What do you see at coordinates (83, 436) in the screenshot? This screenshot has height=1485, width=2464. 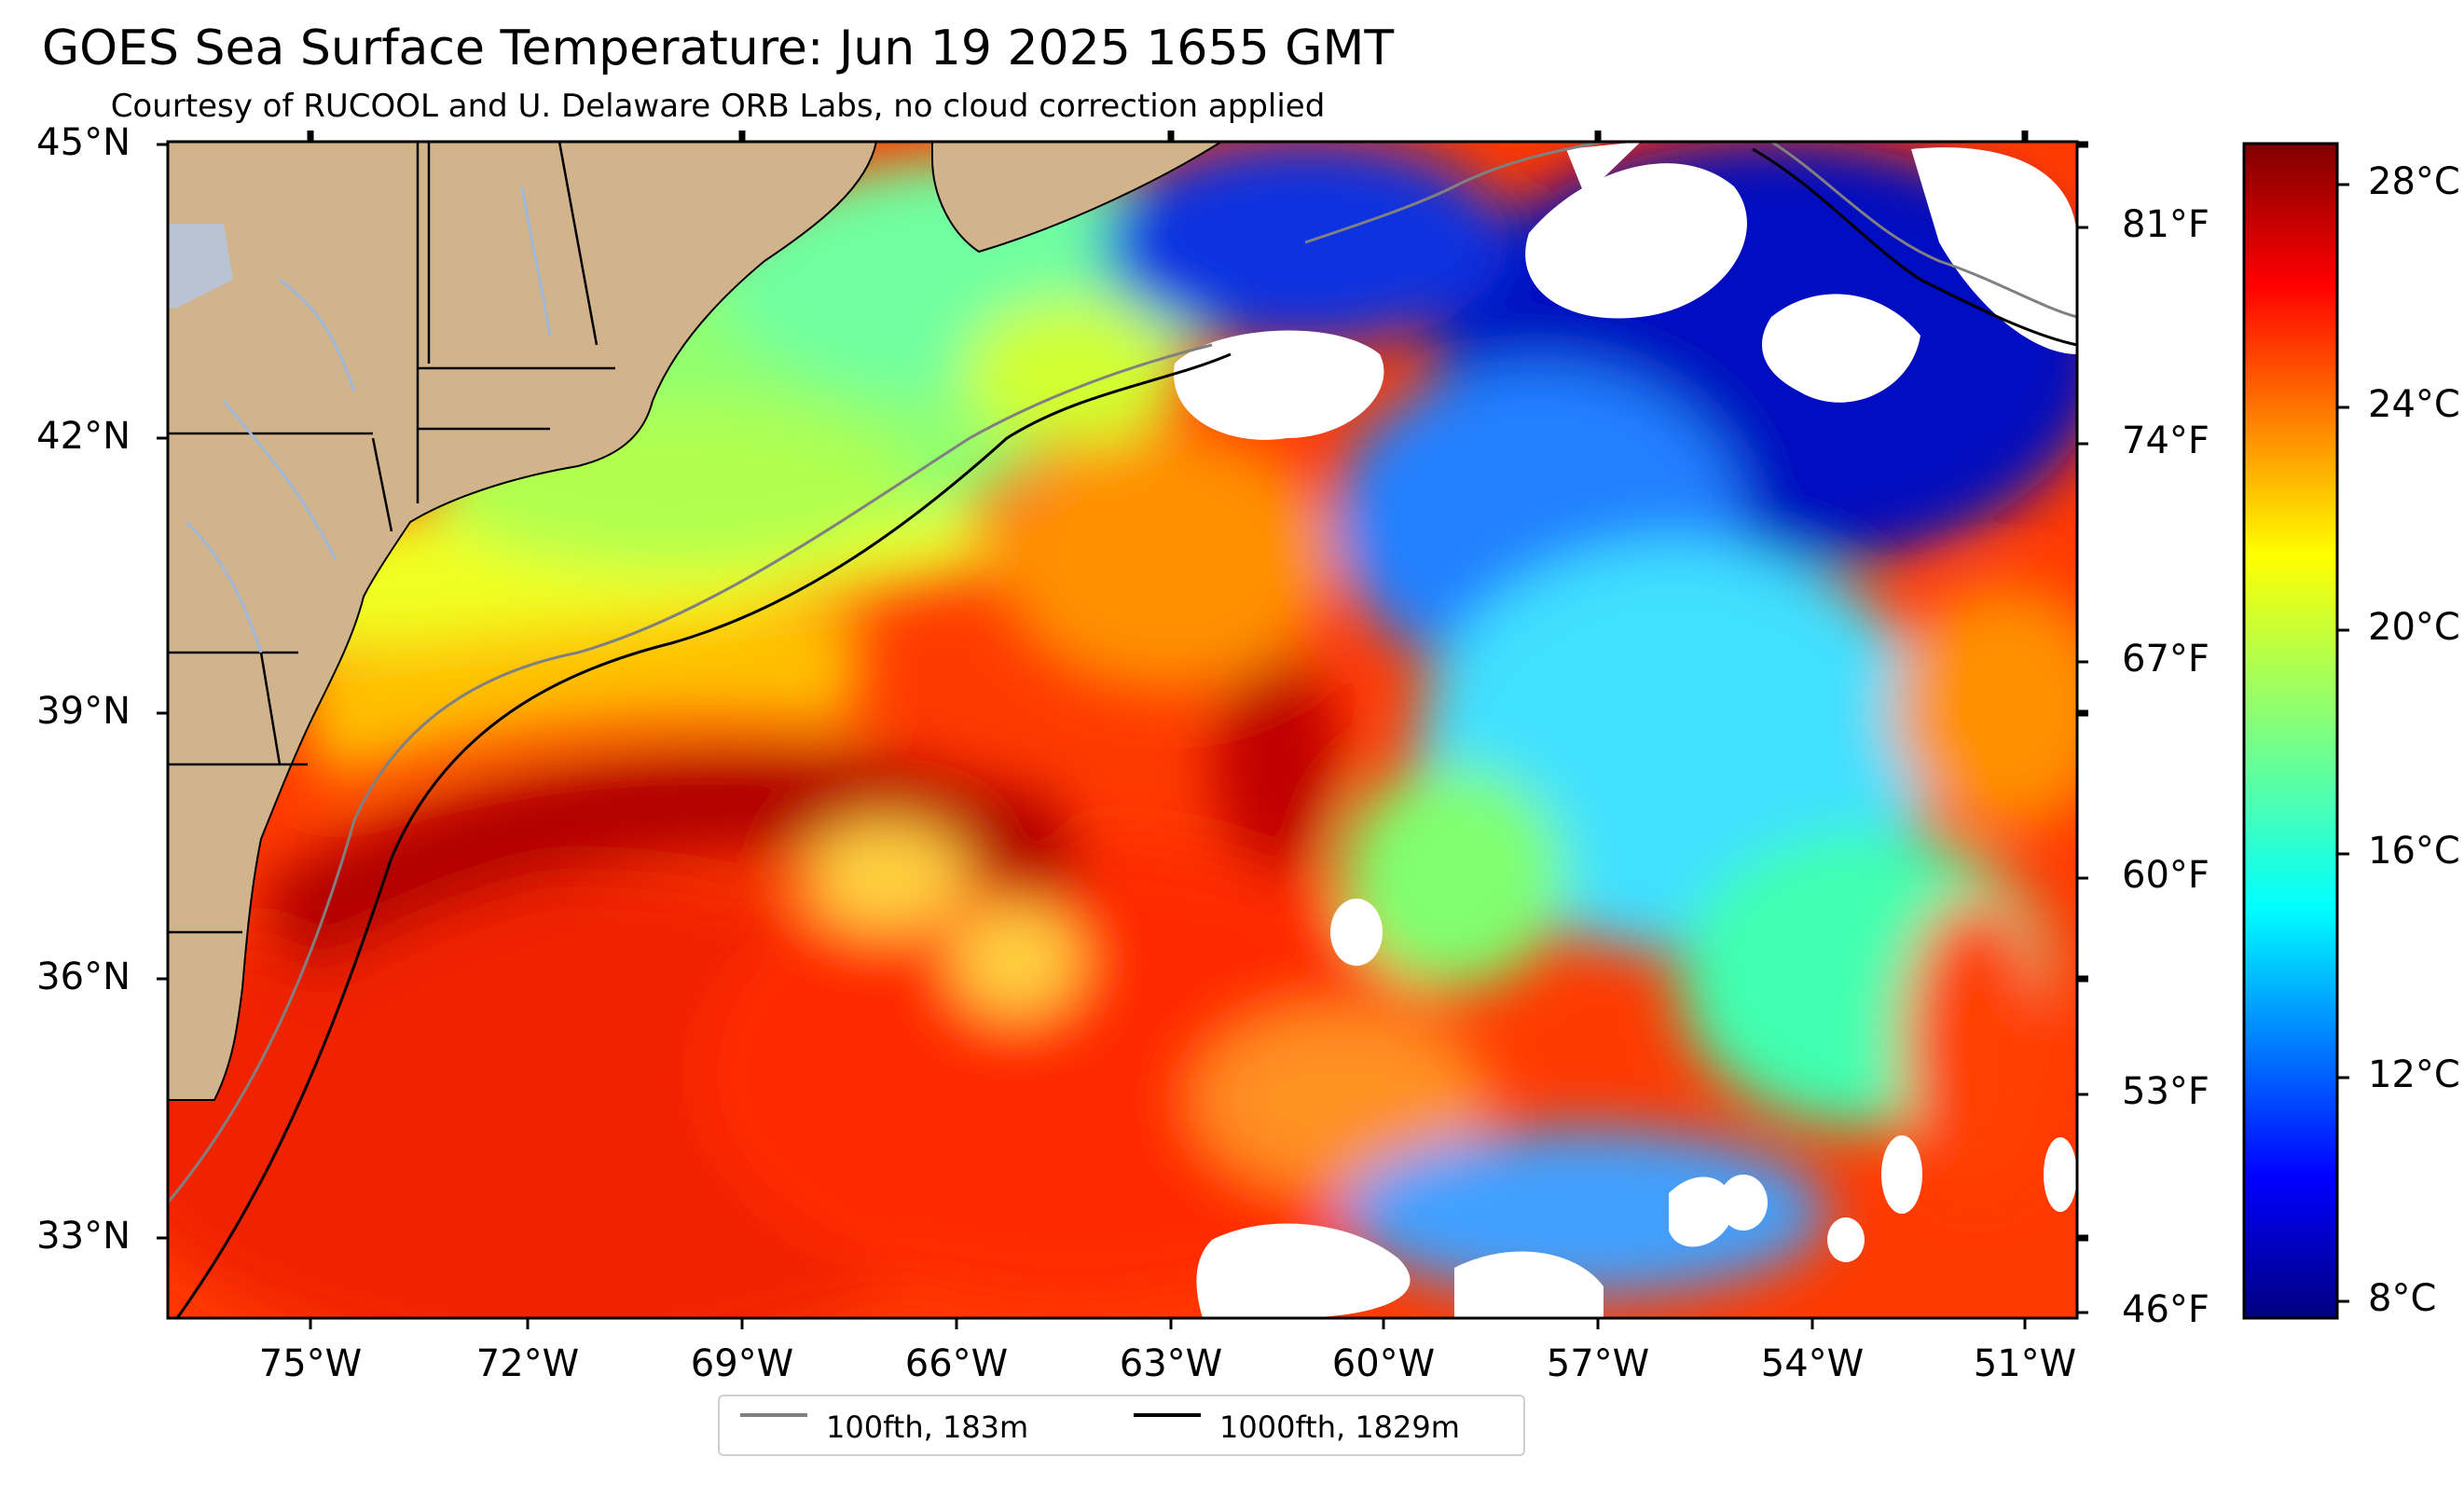 I see `lat-label-42n: 42°N` at bounding box center [83, 436].